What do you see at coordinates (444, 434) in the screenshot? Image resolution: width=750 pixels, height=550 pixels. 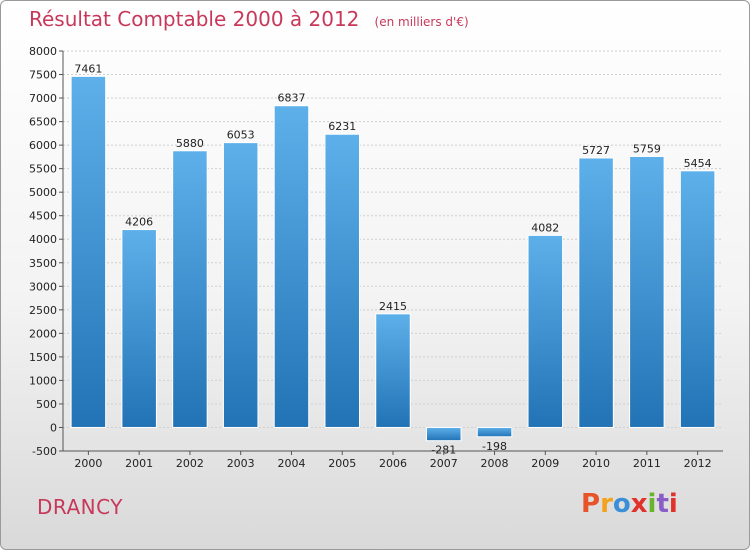 I see `bar-2007` at bounding box center [444, 434].